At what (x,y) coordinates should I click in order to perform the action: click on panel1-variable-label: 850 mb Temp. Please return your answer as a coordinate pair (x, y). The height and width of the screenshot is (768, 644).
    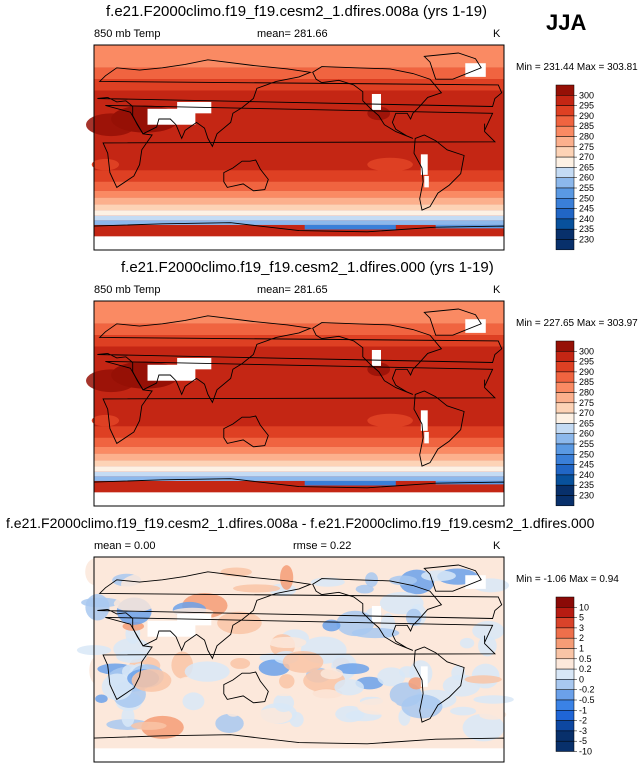
    Looking at the image, I should click on (127, 34).